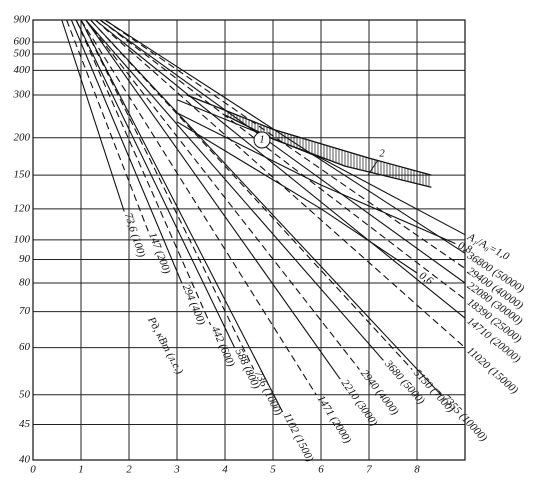  I want to click on x-tick-label: 0, so click(33, 470).